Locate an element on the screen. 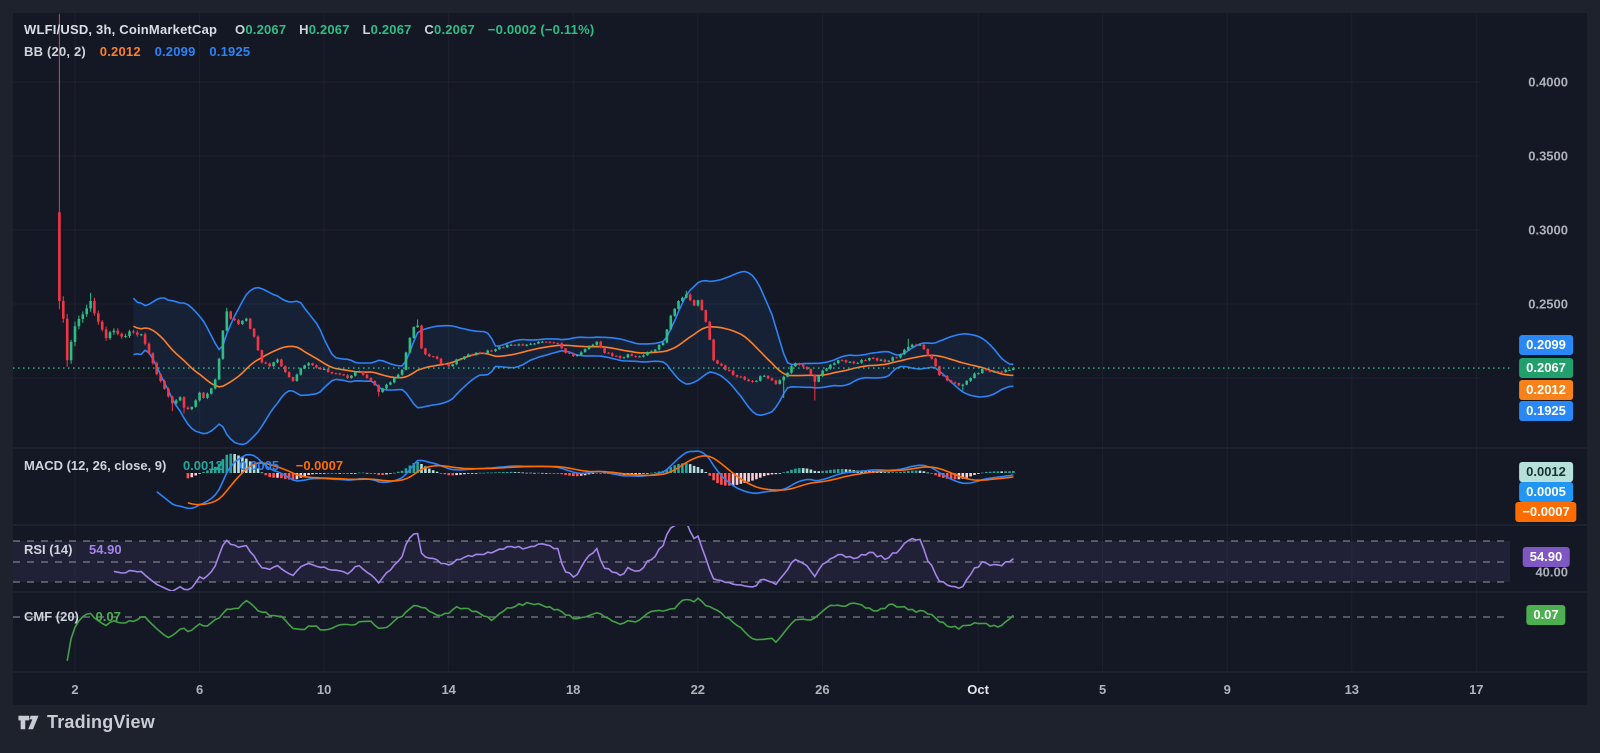  open-value: 0.2067 is located at coordinates (266, 29).